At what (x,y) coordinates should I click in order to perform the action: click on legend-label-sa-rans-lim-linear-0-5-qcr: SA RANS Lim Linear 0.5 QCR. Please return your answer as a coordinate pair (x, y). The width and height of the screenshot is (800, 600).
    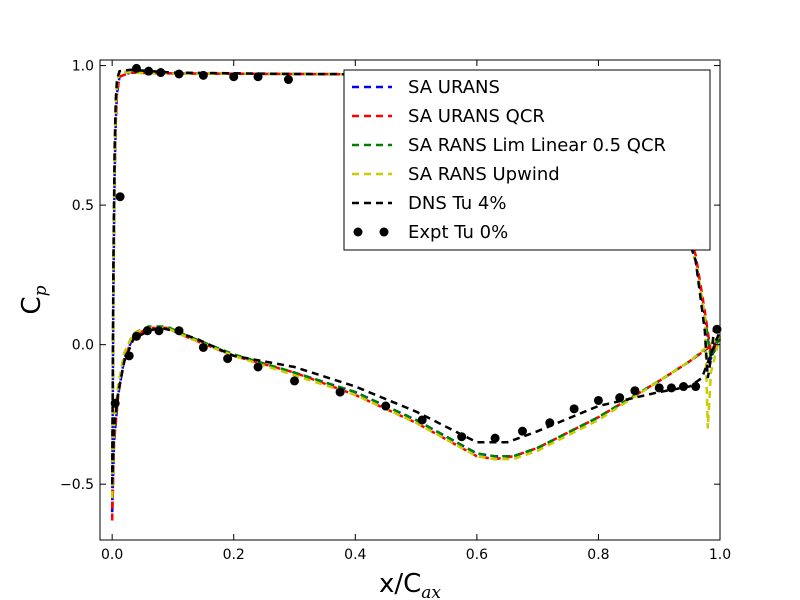
    Looking at the image, I should click on (537, 145).